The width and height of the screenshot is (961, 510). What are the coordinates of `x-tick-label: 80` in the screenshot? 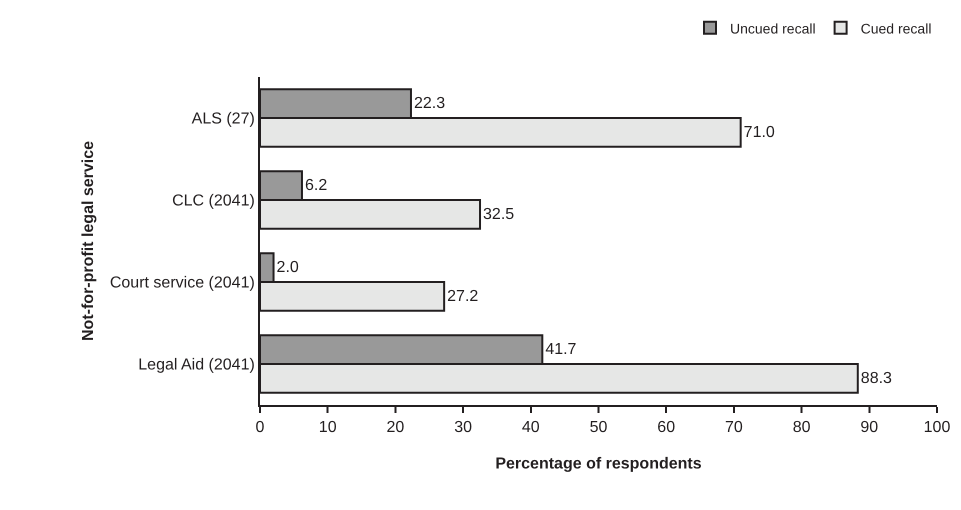 It's located at (801, 427).